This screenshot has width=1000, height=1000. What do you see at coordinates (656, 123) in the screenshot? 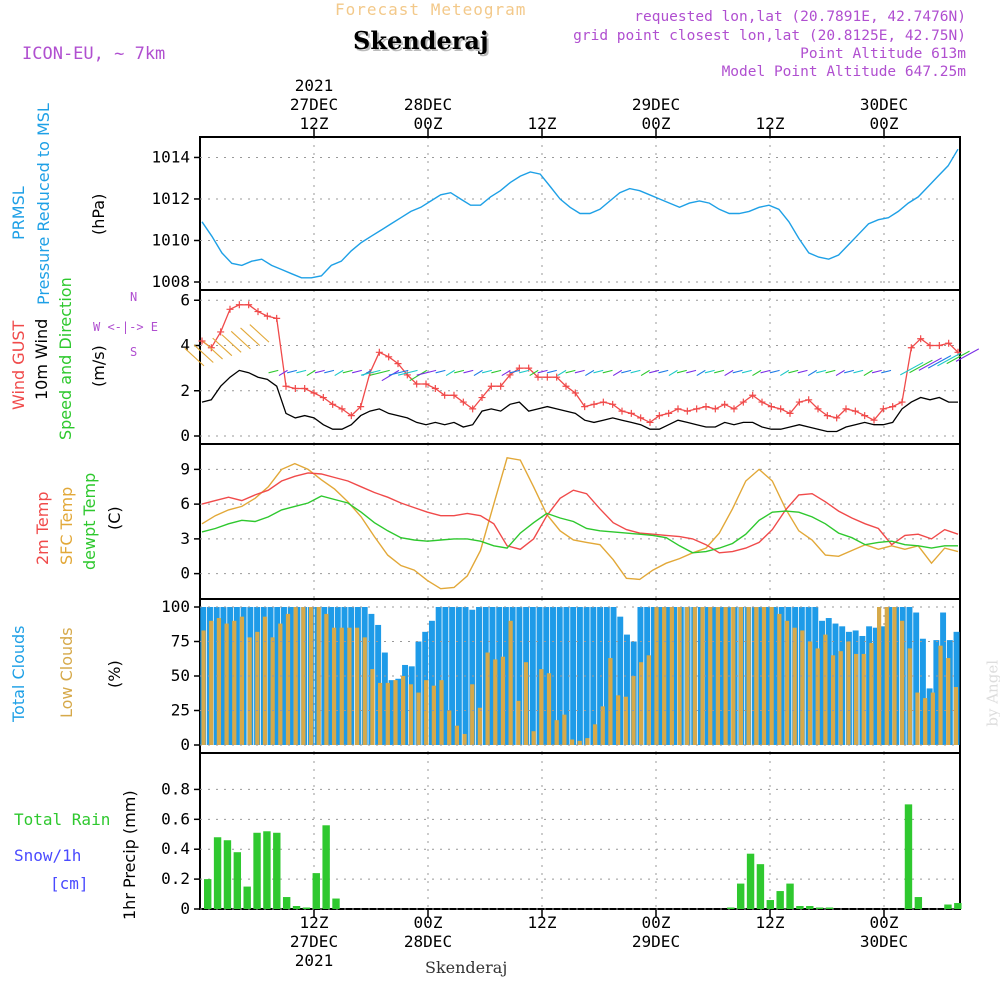
I see `top-axis-line: 00Z` at bounding box center [656, 123].